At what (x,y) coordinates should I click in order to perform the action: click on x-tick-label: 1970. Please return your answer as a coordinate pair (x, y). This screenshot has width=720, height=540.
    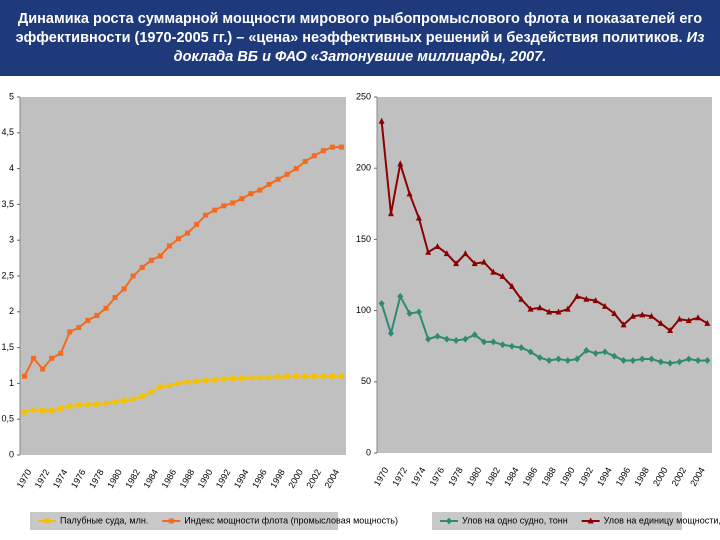
    Looking at the image, I should click on (381, 477).